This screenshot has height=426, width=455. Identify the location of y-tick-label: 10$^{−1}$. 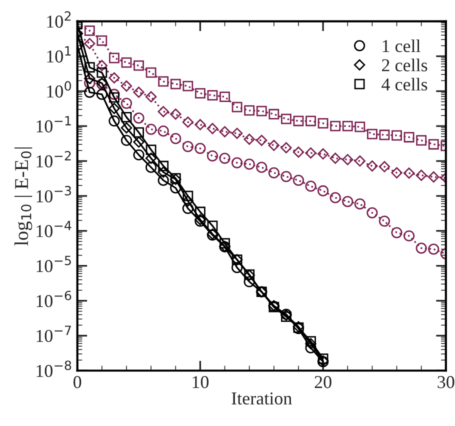
(53, 124).